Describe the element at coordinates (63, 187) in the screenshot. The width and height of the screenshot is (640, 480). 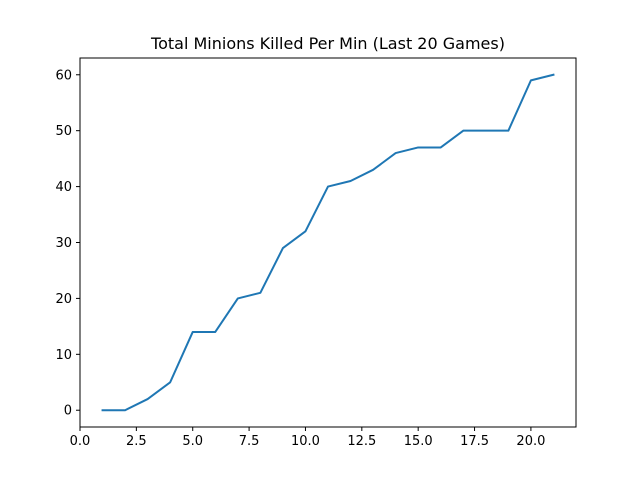
I see `y-tick-label: 40` at that location.